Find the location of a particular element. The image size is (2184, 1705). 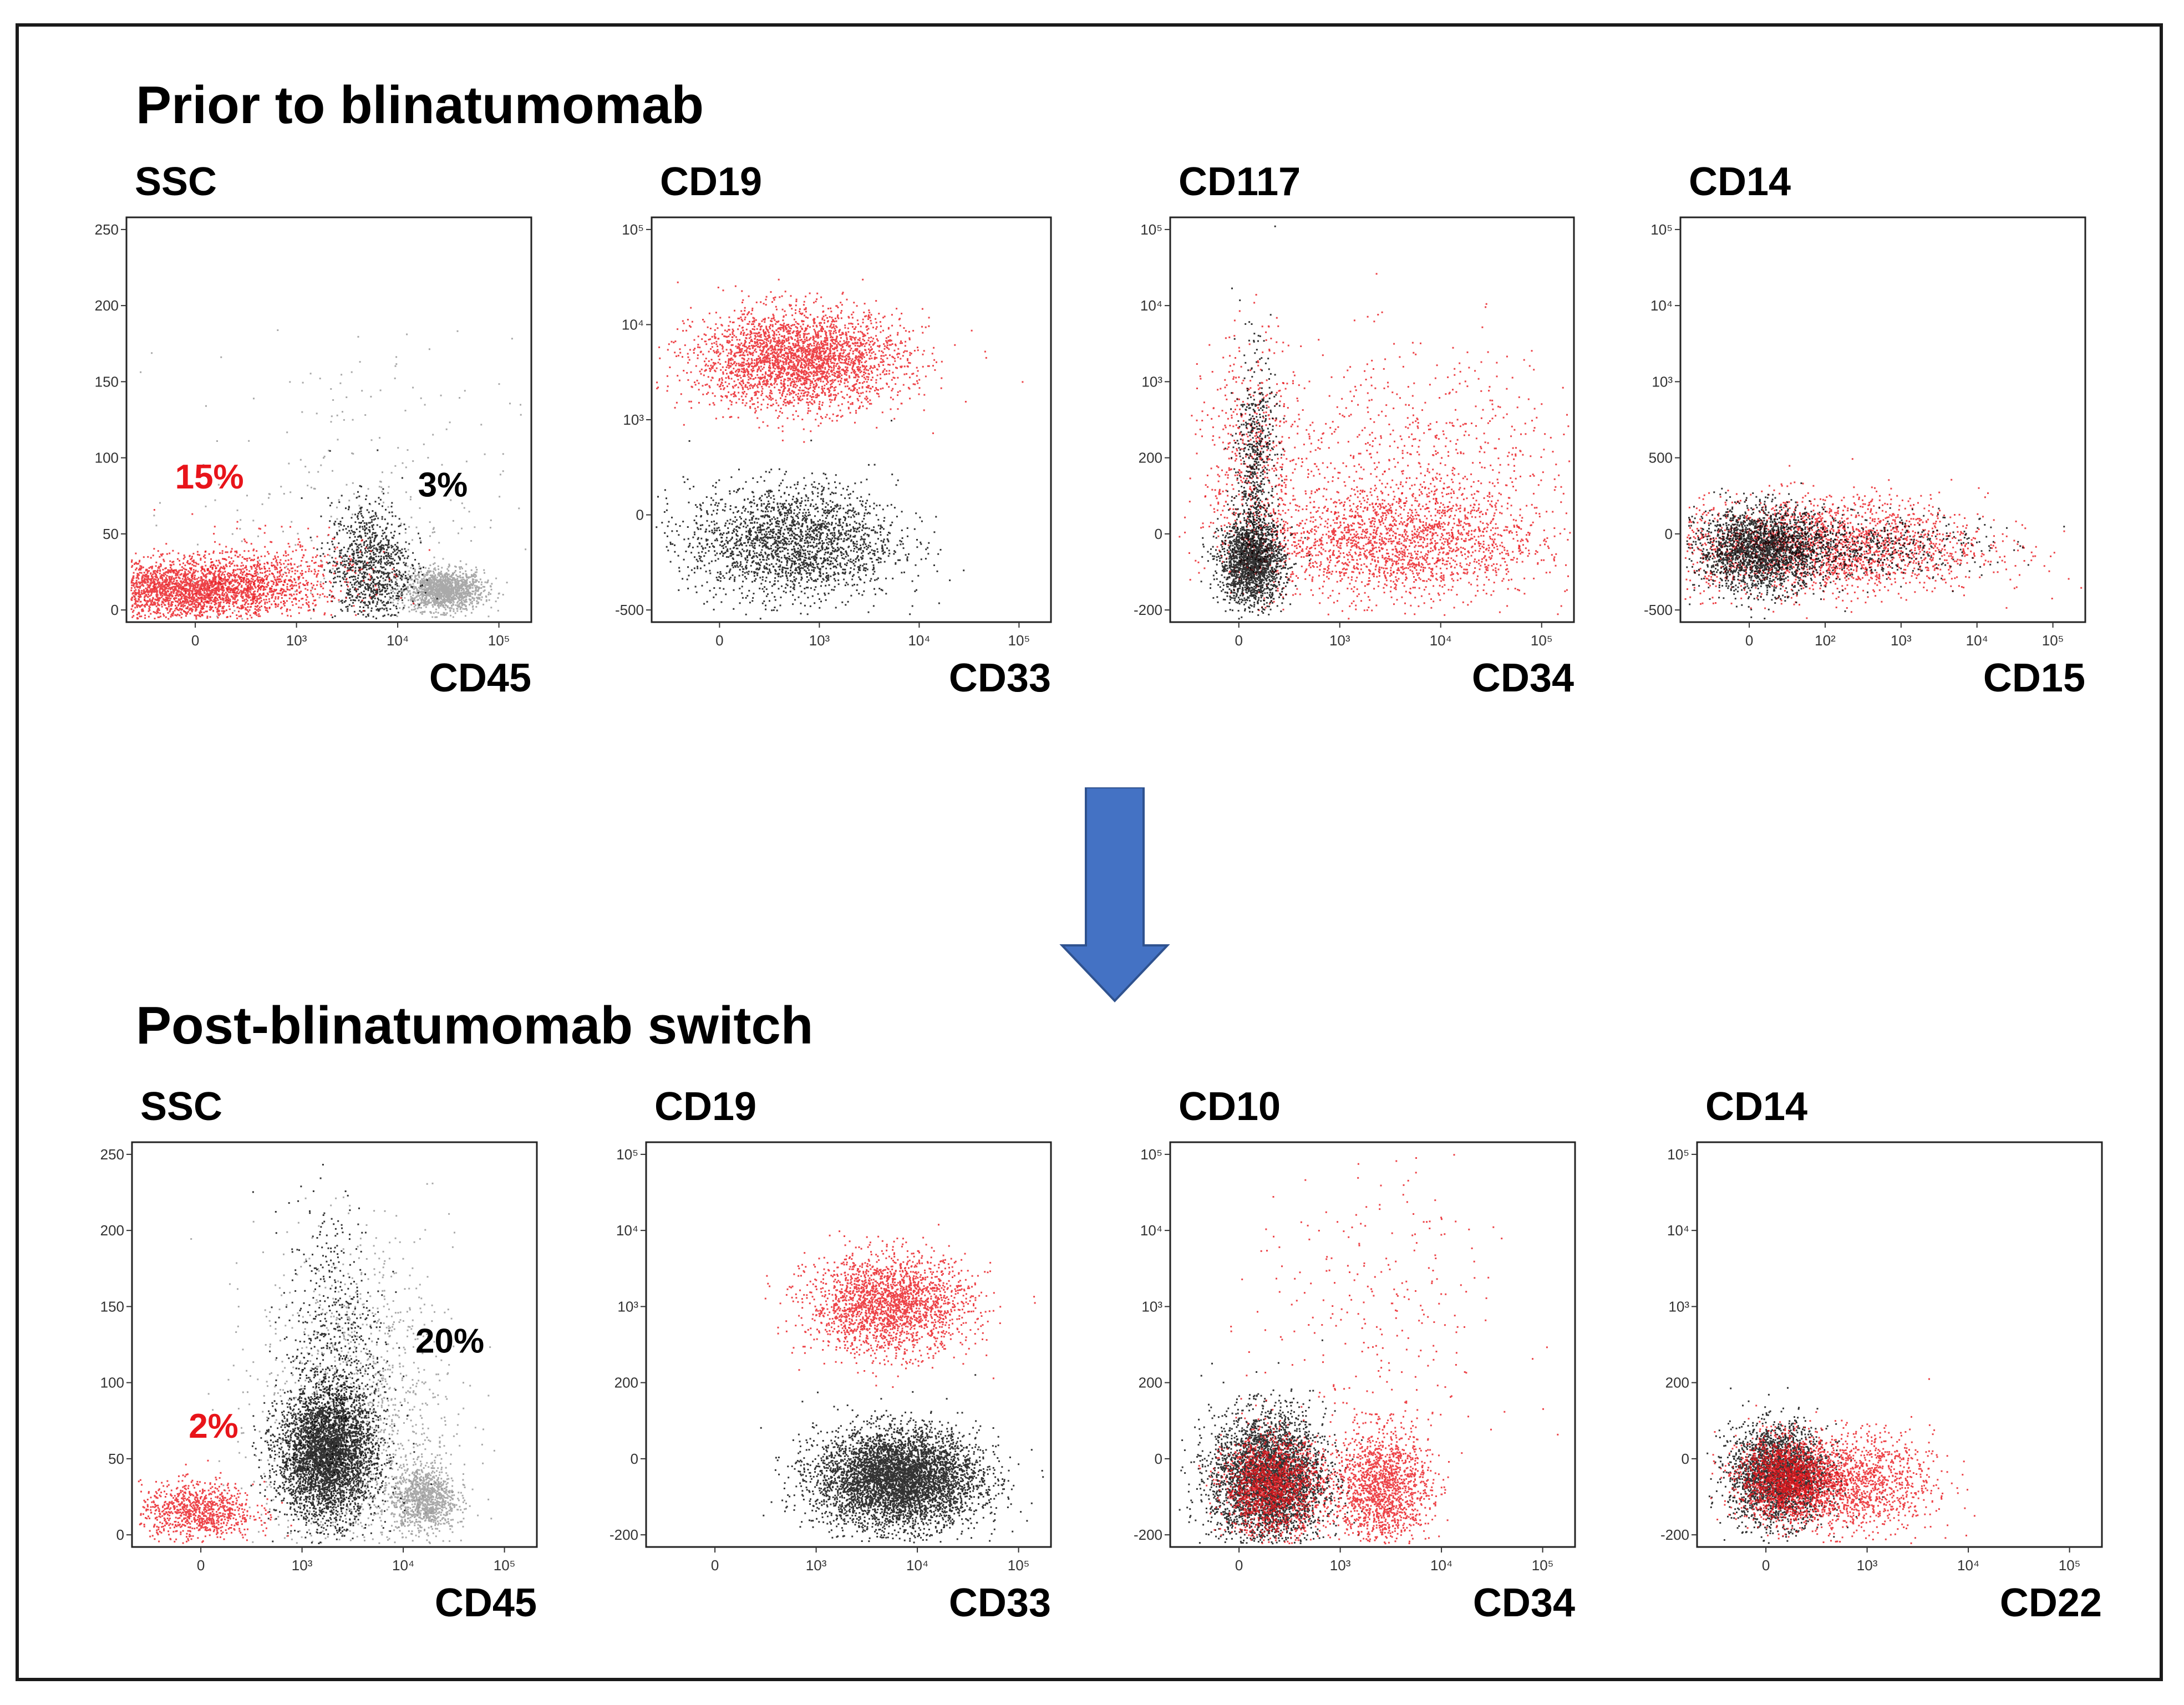

y-axis-label: CD19 is located at coordinates (712, 182).